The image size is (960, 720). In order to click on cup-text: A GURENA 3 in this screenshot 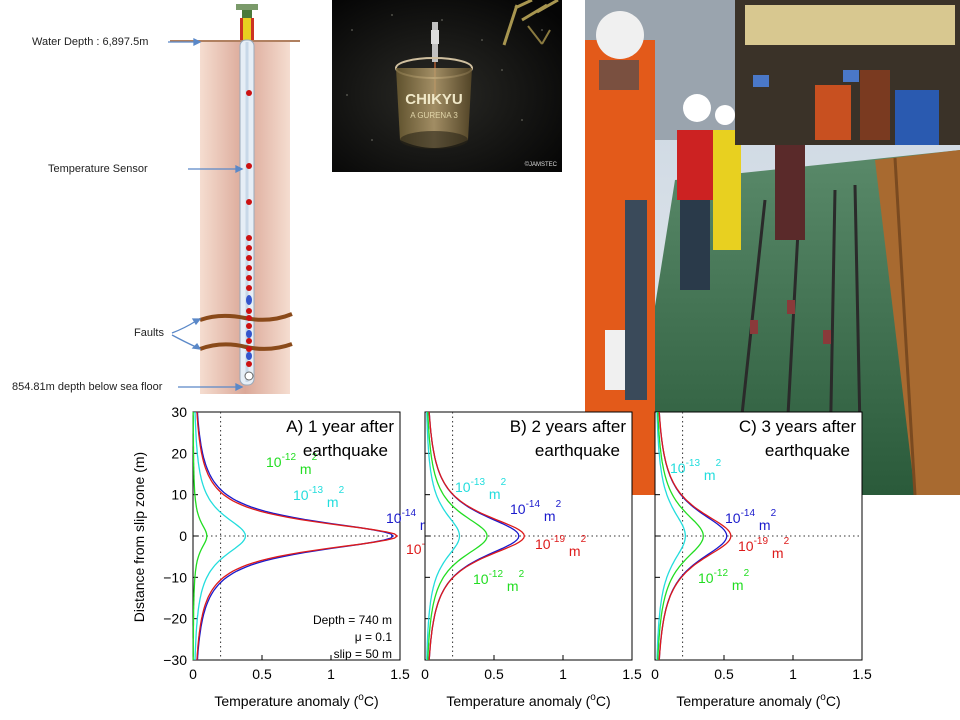, I will do `click(434, 115)`.